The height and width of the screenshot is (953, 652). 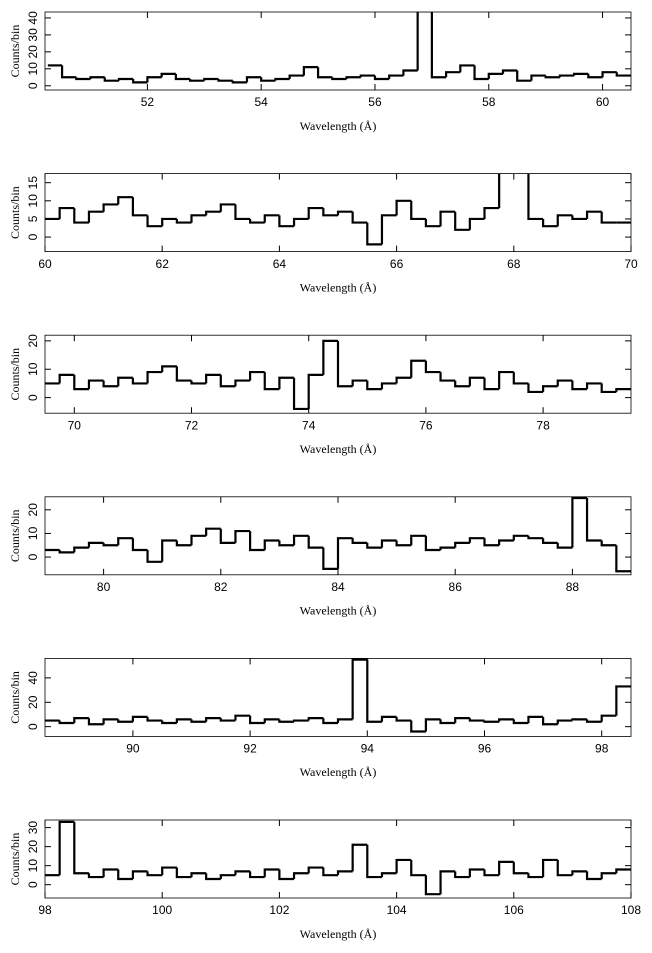 I want to click on histogram, so click(x=338, y=858).